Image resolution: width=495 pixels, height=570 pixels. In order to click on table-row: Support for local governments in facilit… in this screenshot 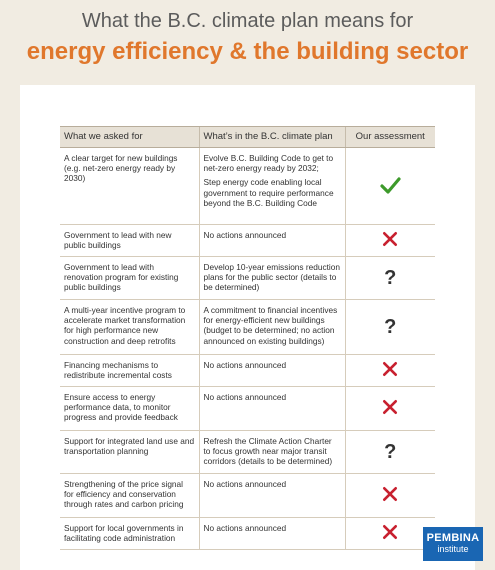, I will do `click(247, 533)`.